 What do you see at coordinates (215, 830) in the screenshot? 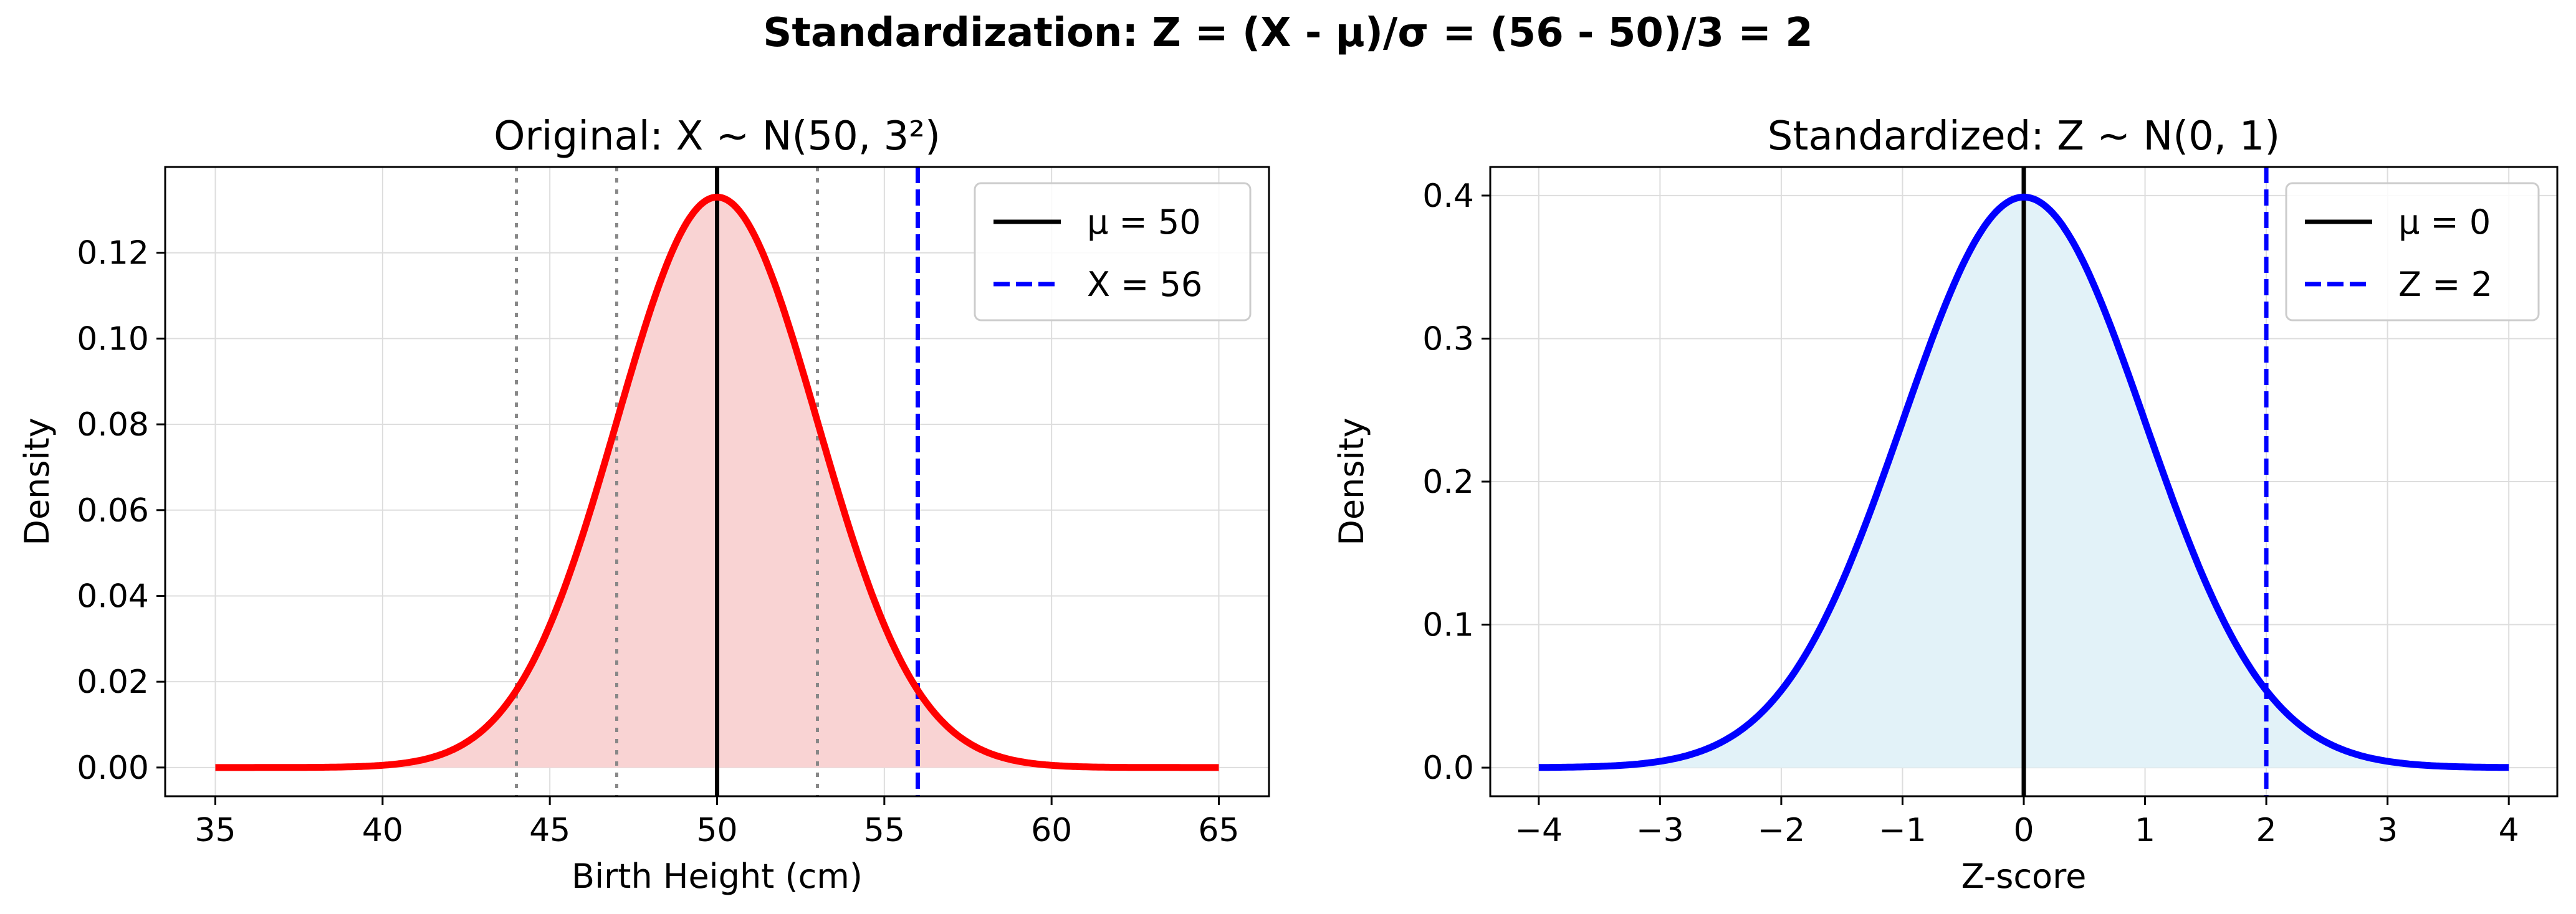
I see `x-tick-label: 35` at bounding box center [215, 830].